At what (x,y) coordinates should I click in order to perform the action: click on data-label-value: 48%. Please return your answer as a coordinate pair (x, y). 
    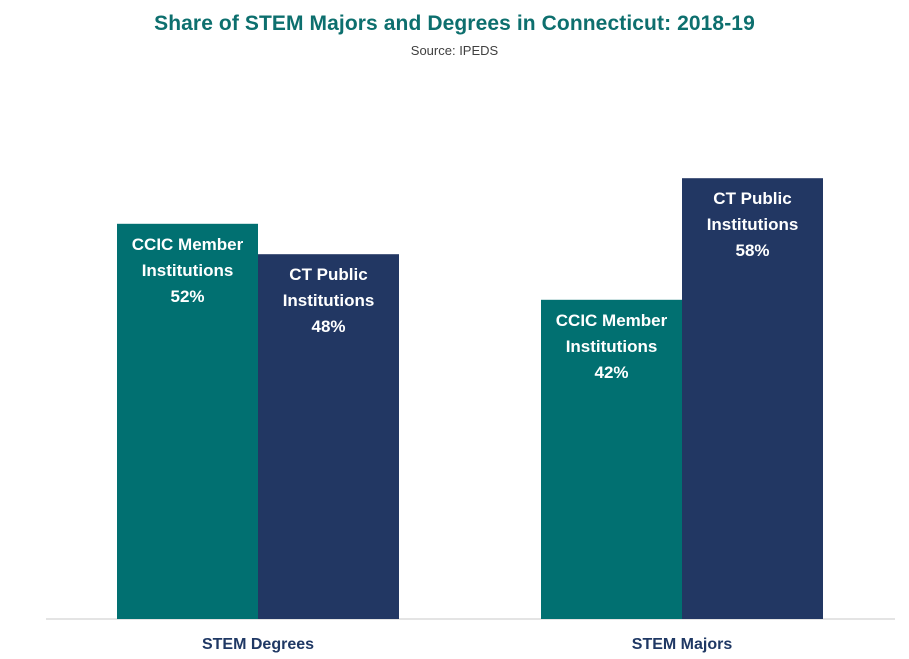
    Looking at the image, I should click on (328, 326).